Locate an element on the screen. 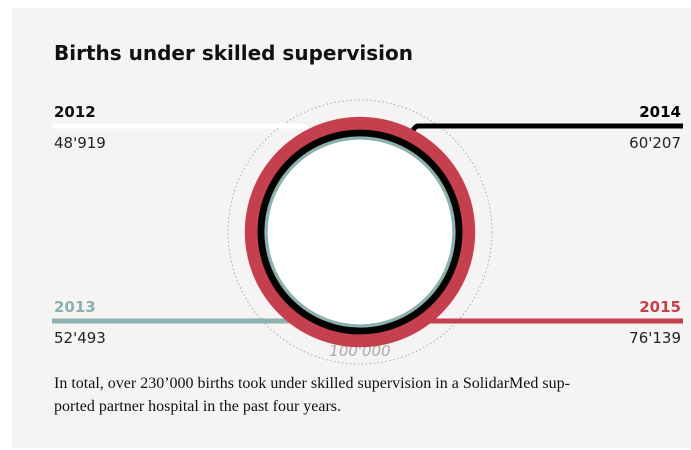 The height and width of the screenshot is (450, 691). value-label: 60'207 is located at coordinates (655, 143).